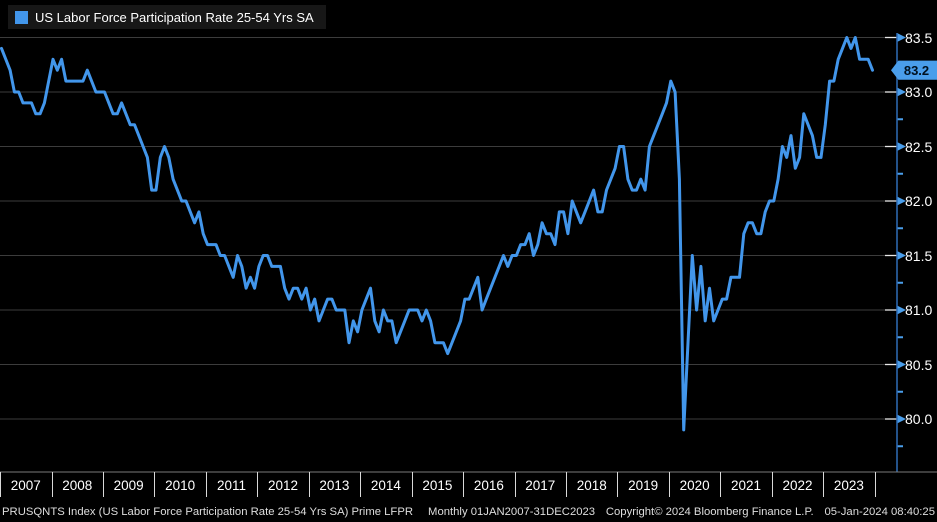  I want to click on y-axis-label: 81.0, so click(919, 310).